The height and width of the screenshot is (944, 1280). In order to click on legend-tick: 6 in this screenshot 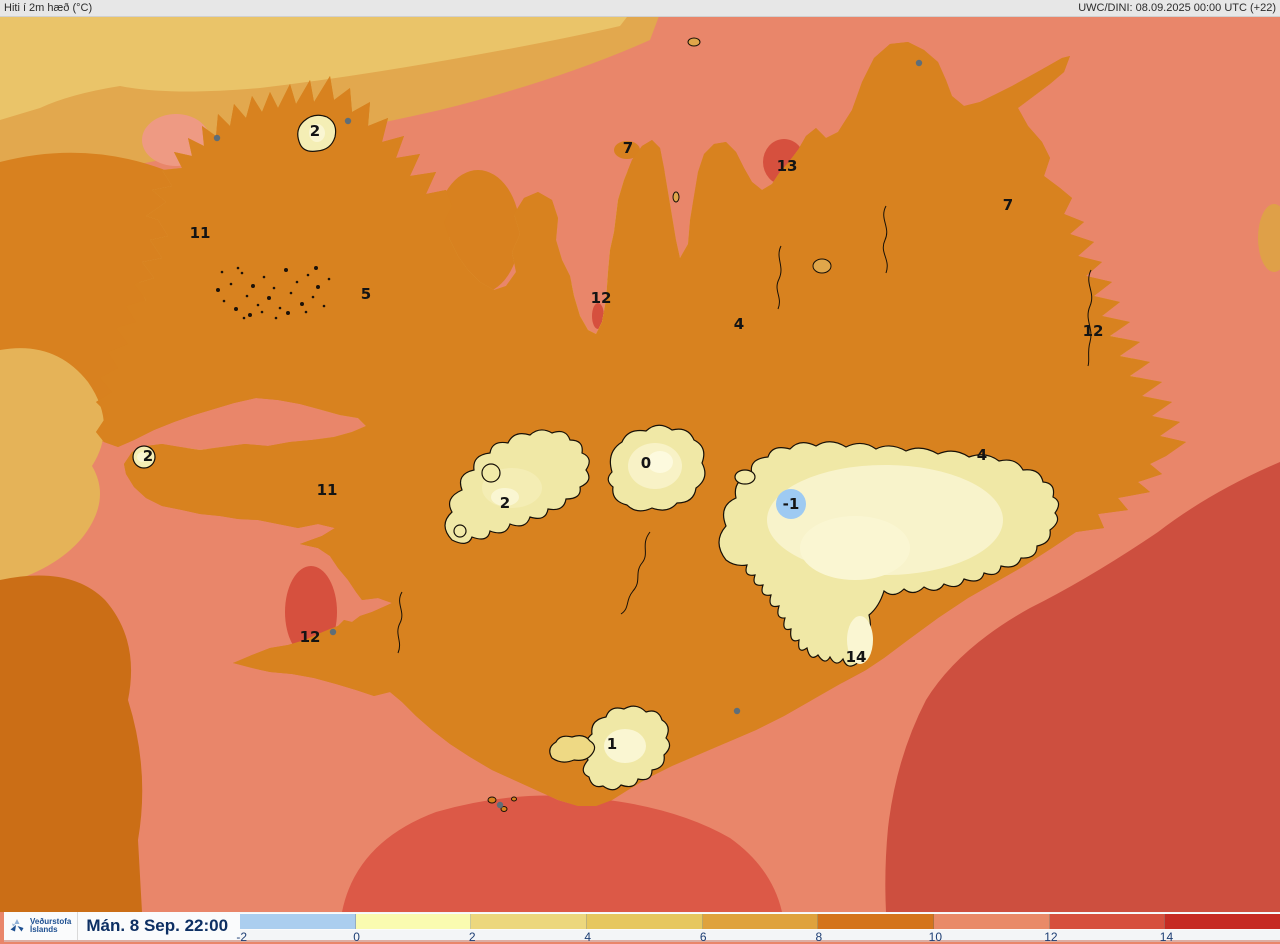, I will do `click(703, 937)`.